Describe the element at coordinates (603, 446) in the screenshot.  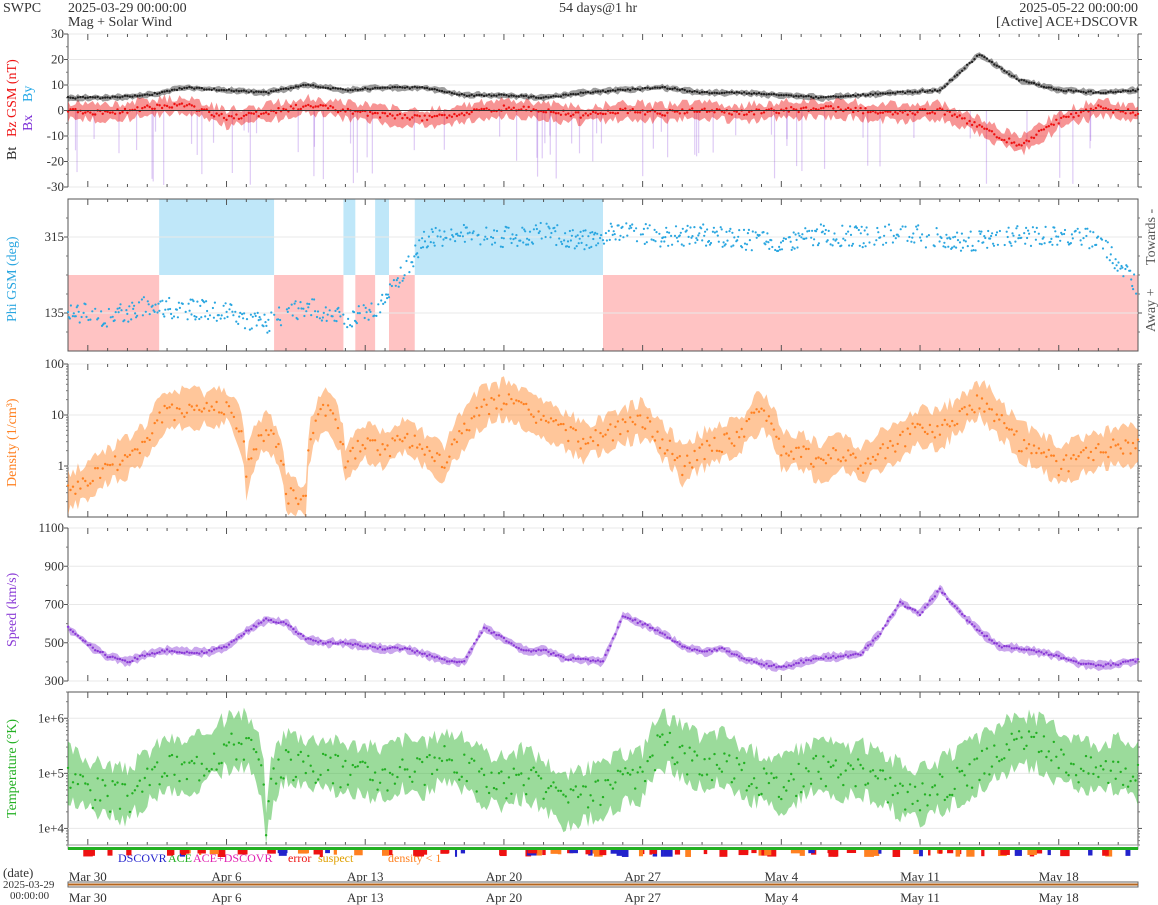
I see `panel-3-range-band` at that location.